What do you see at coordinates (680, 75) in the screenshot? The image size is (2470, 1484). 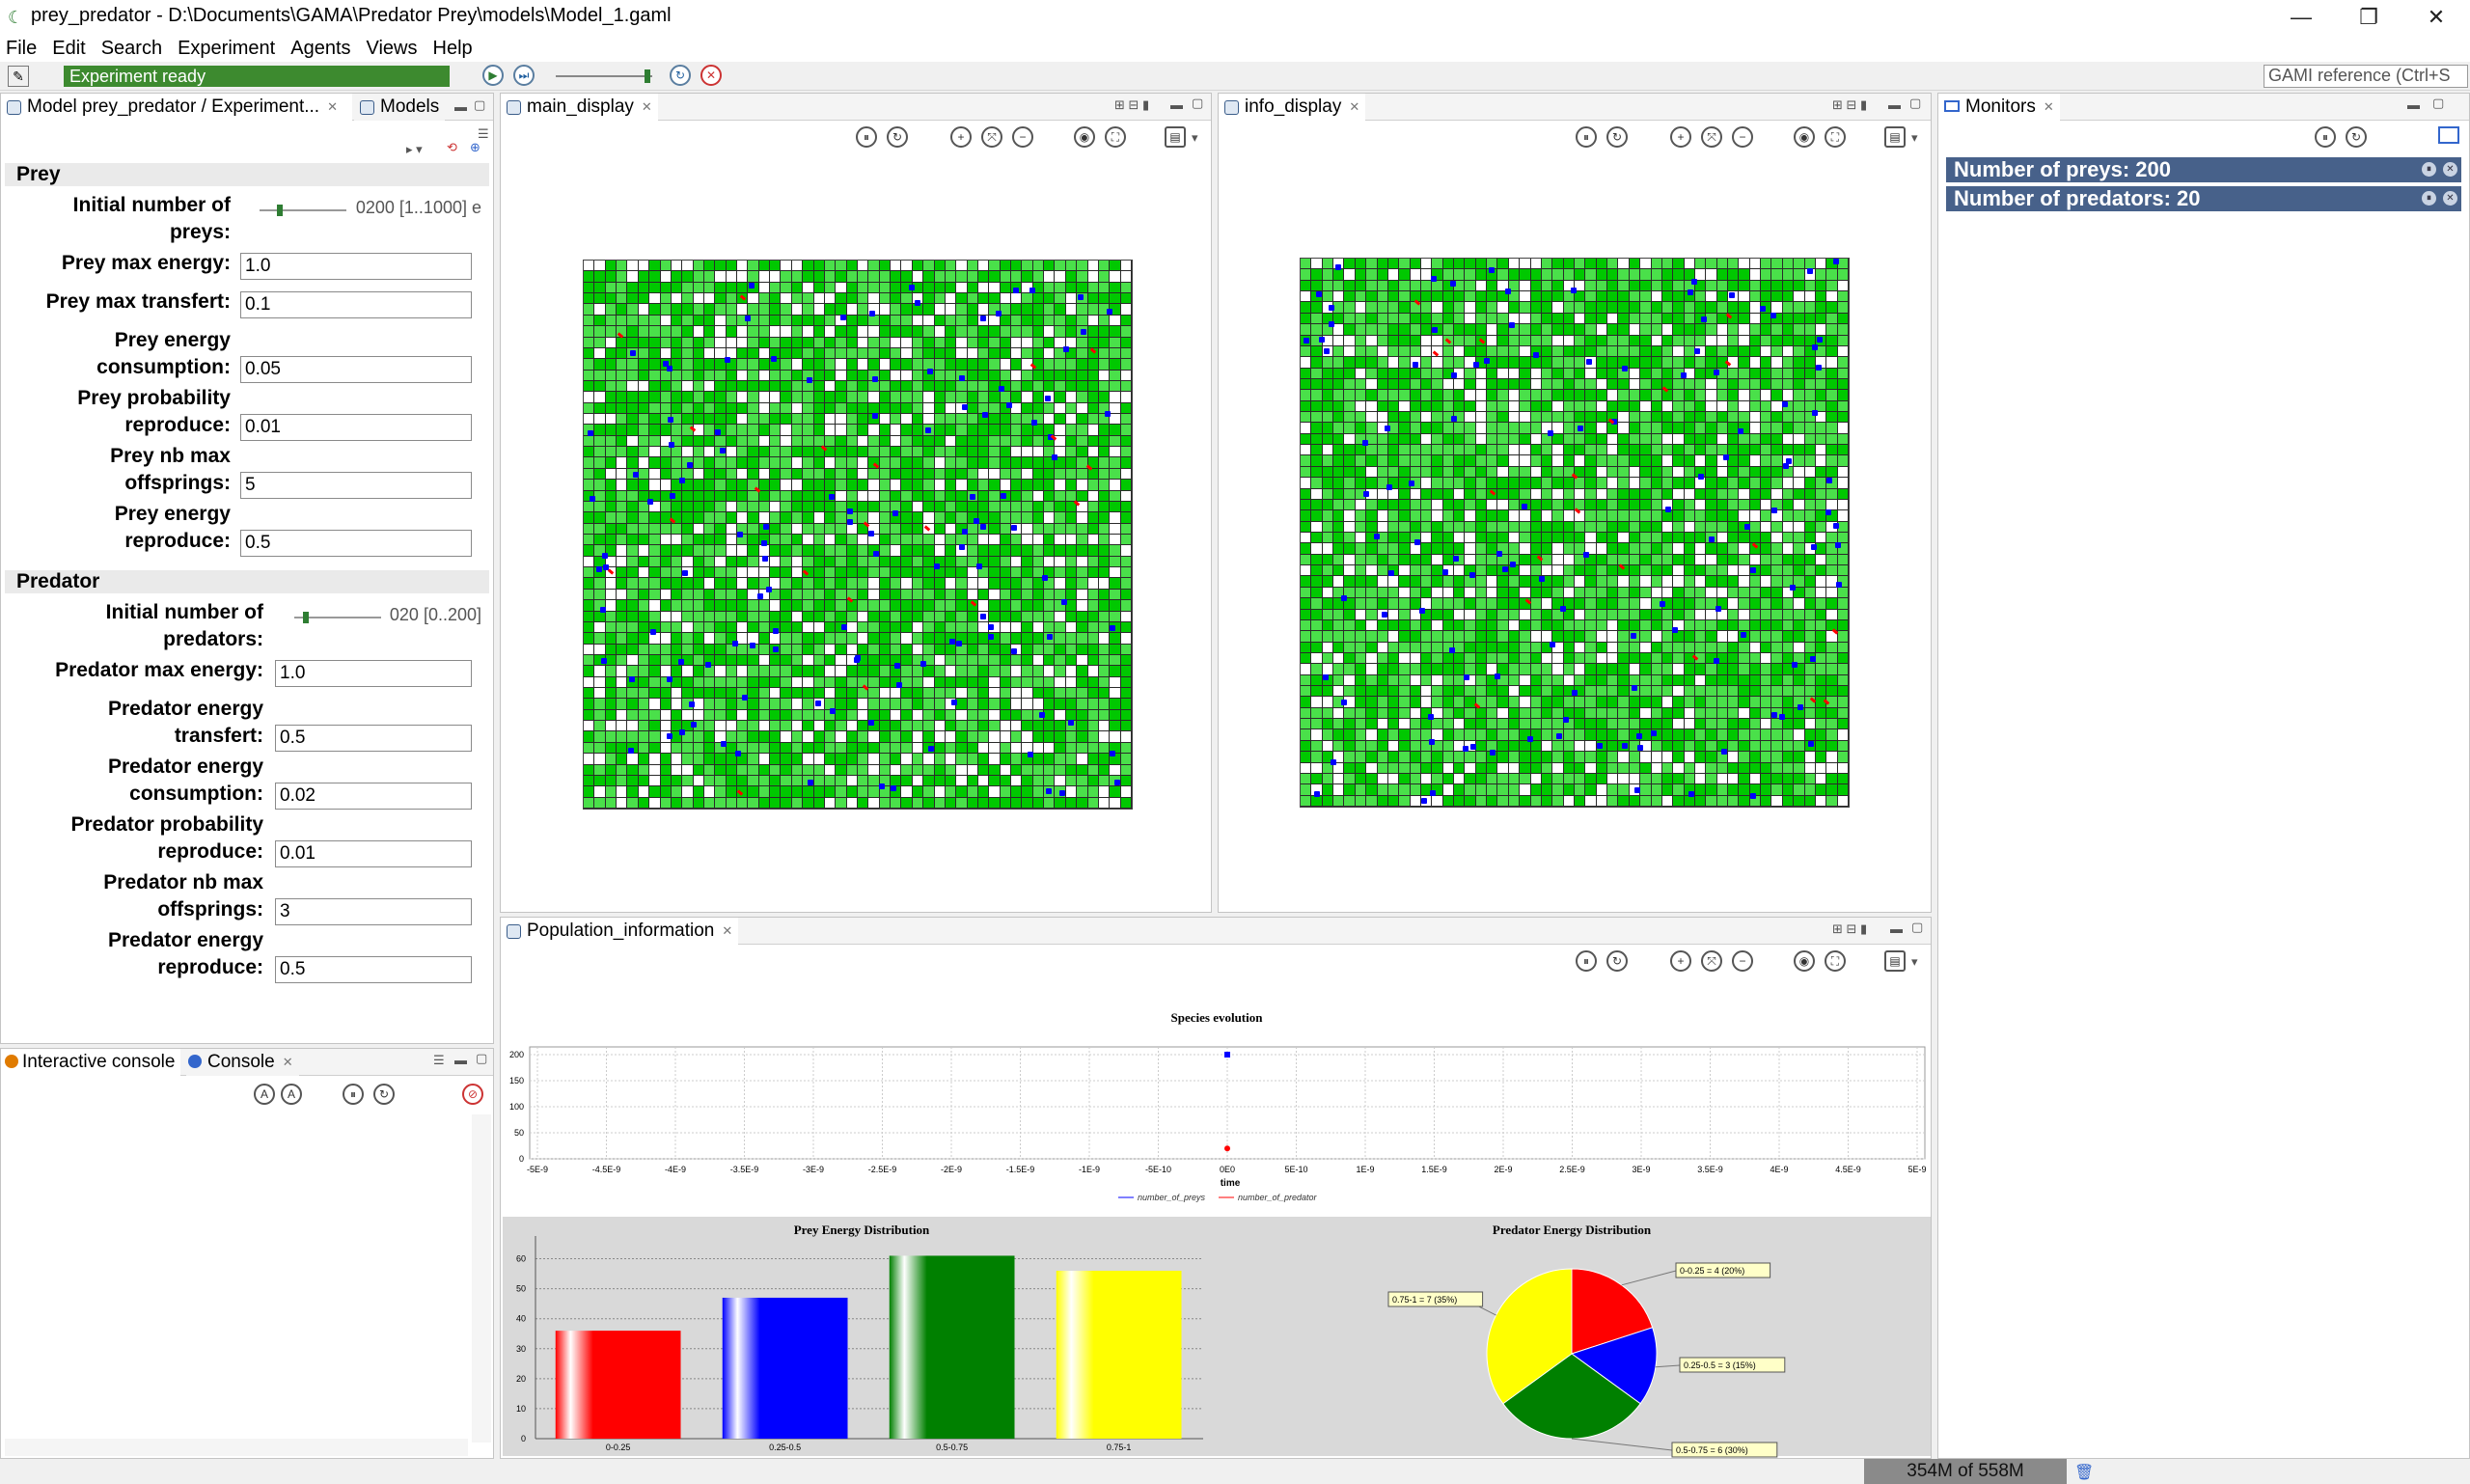 I see `reload-icon: ↻` at bounding box center [680, 75].